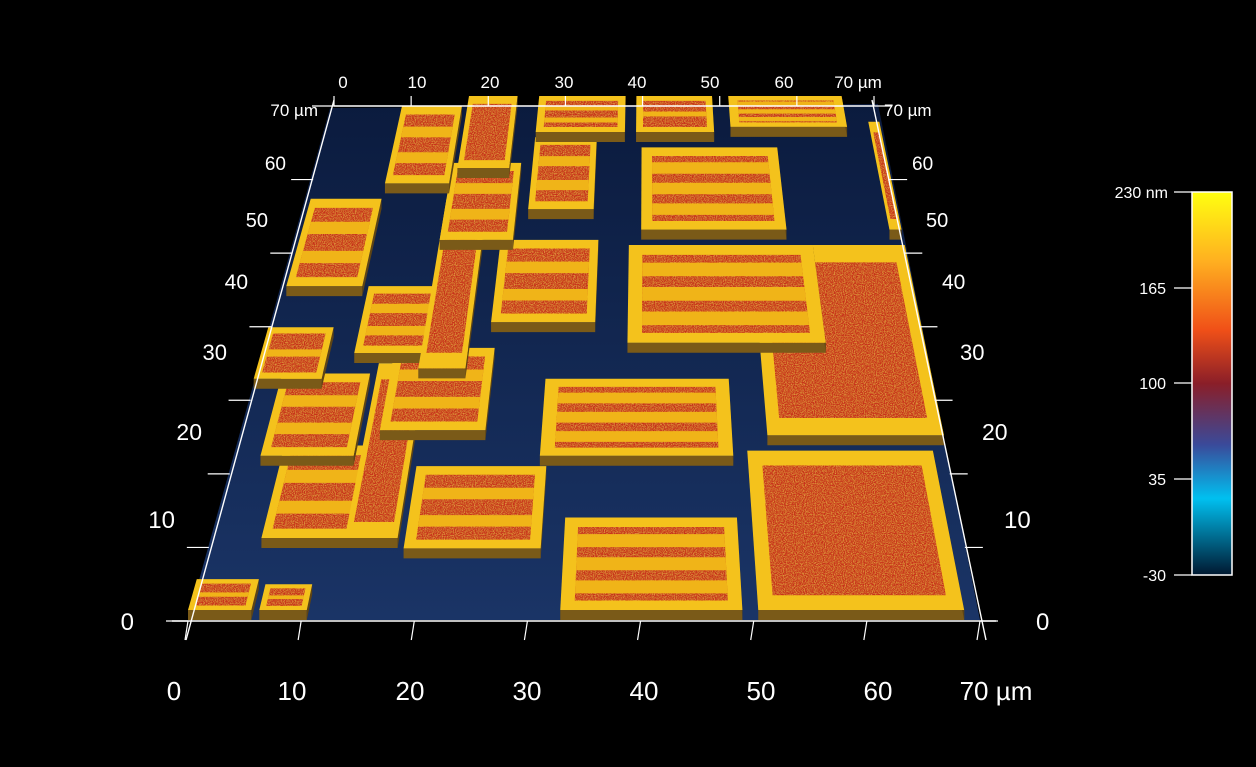  I want to click on left-axis-line, so click(260, 370).